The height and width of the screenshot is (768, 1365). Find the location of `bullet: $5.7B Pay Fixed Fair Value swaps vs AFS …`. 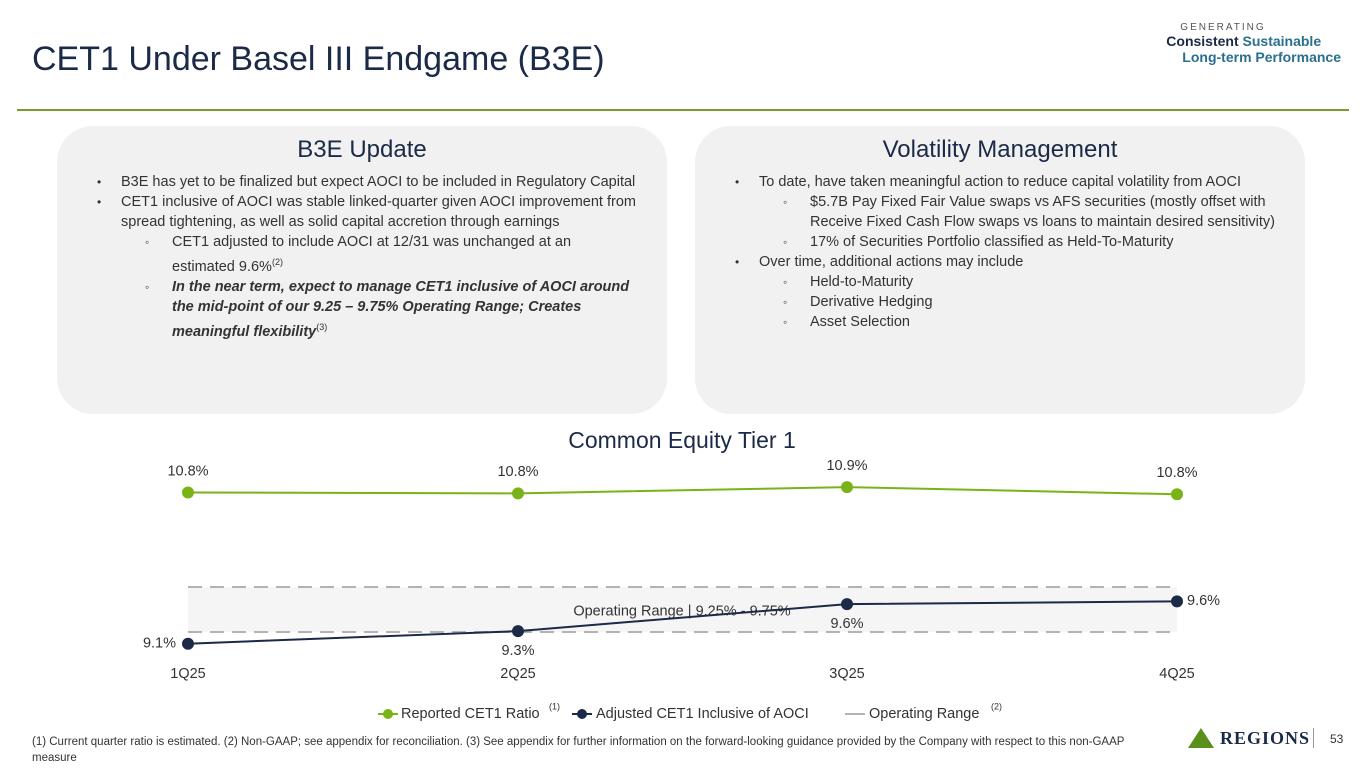

bullet: $5.7B Pay Fixed Fair Value swaps vs AFS … is located at coordinates (1005, 212).